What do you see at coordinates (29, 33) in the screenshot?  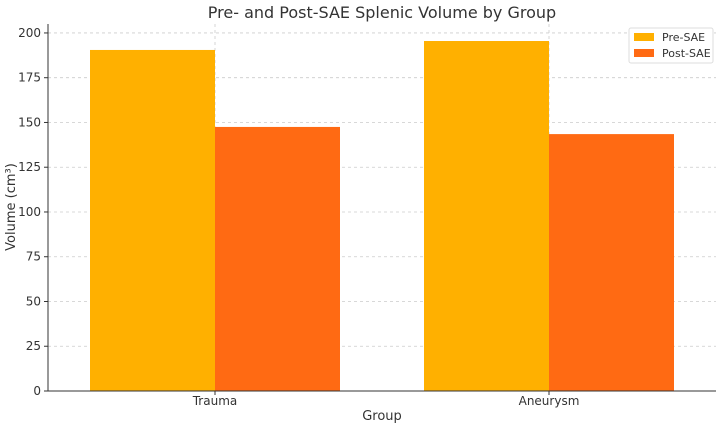 I see `y-tick-label: 200` at bounding box center [29, 33].